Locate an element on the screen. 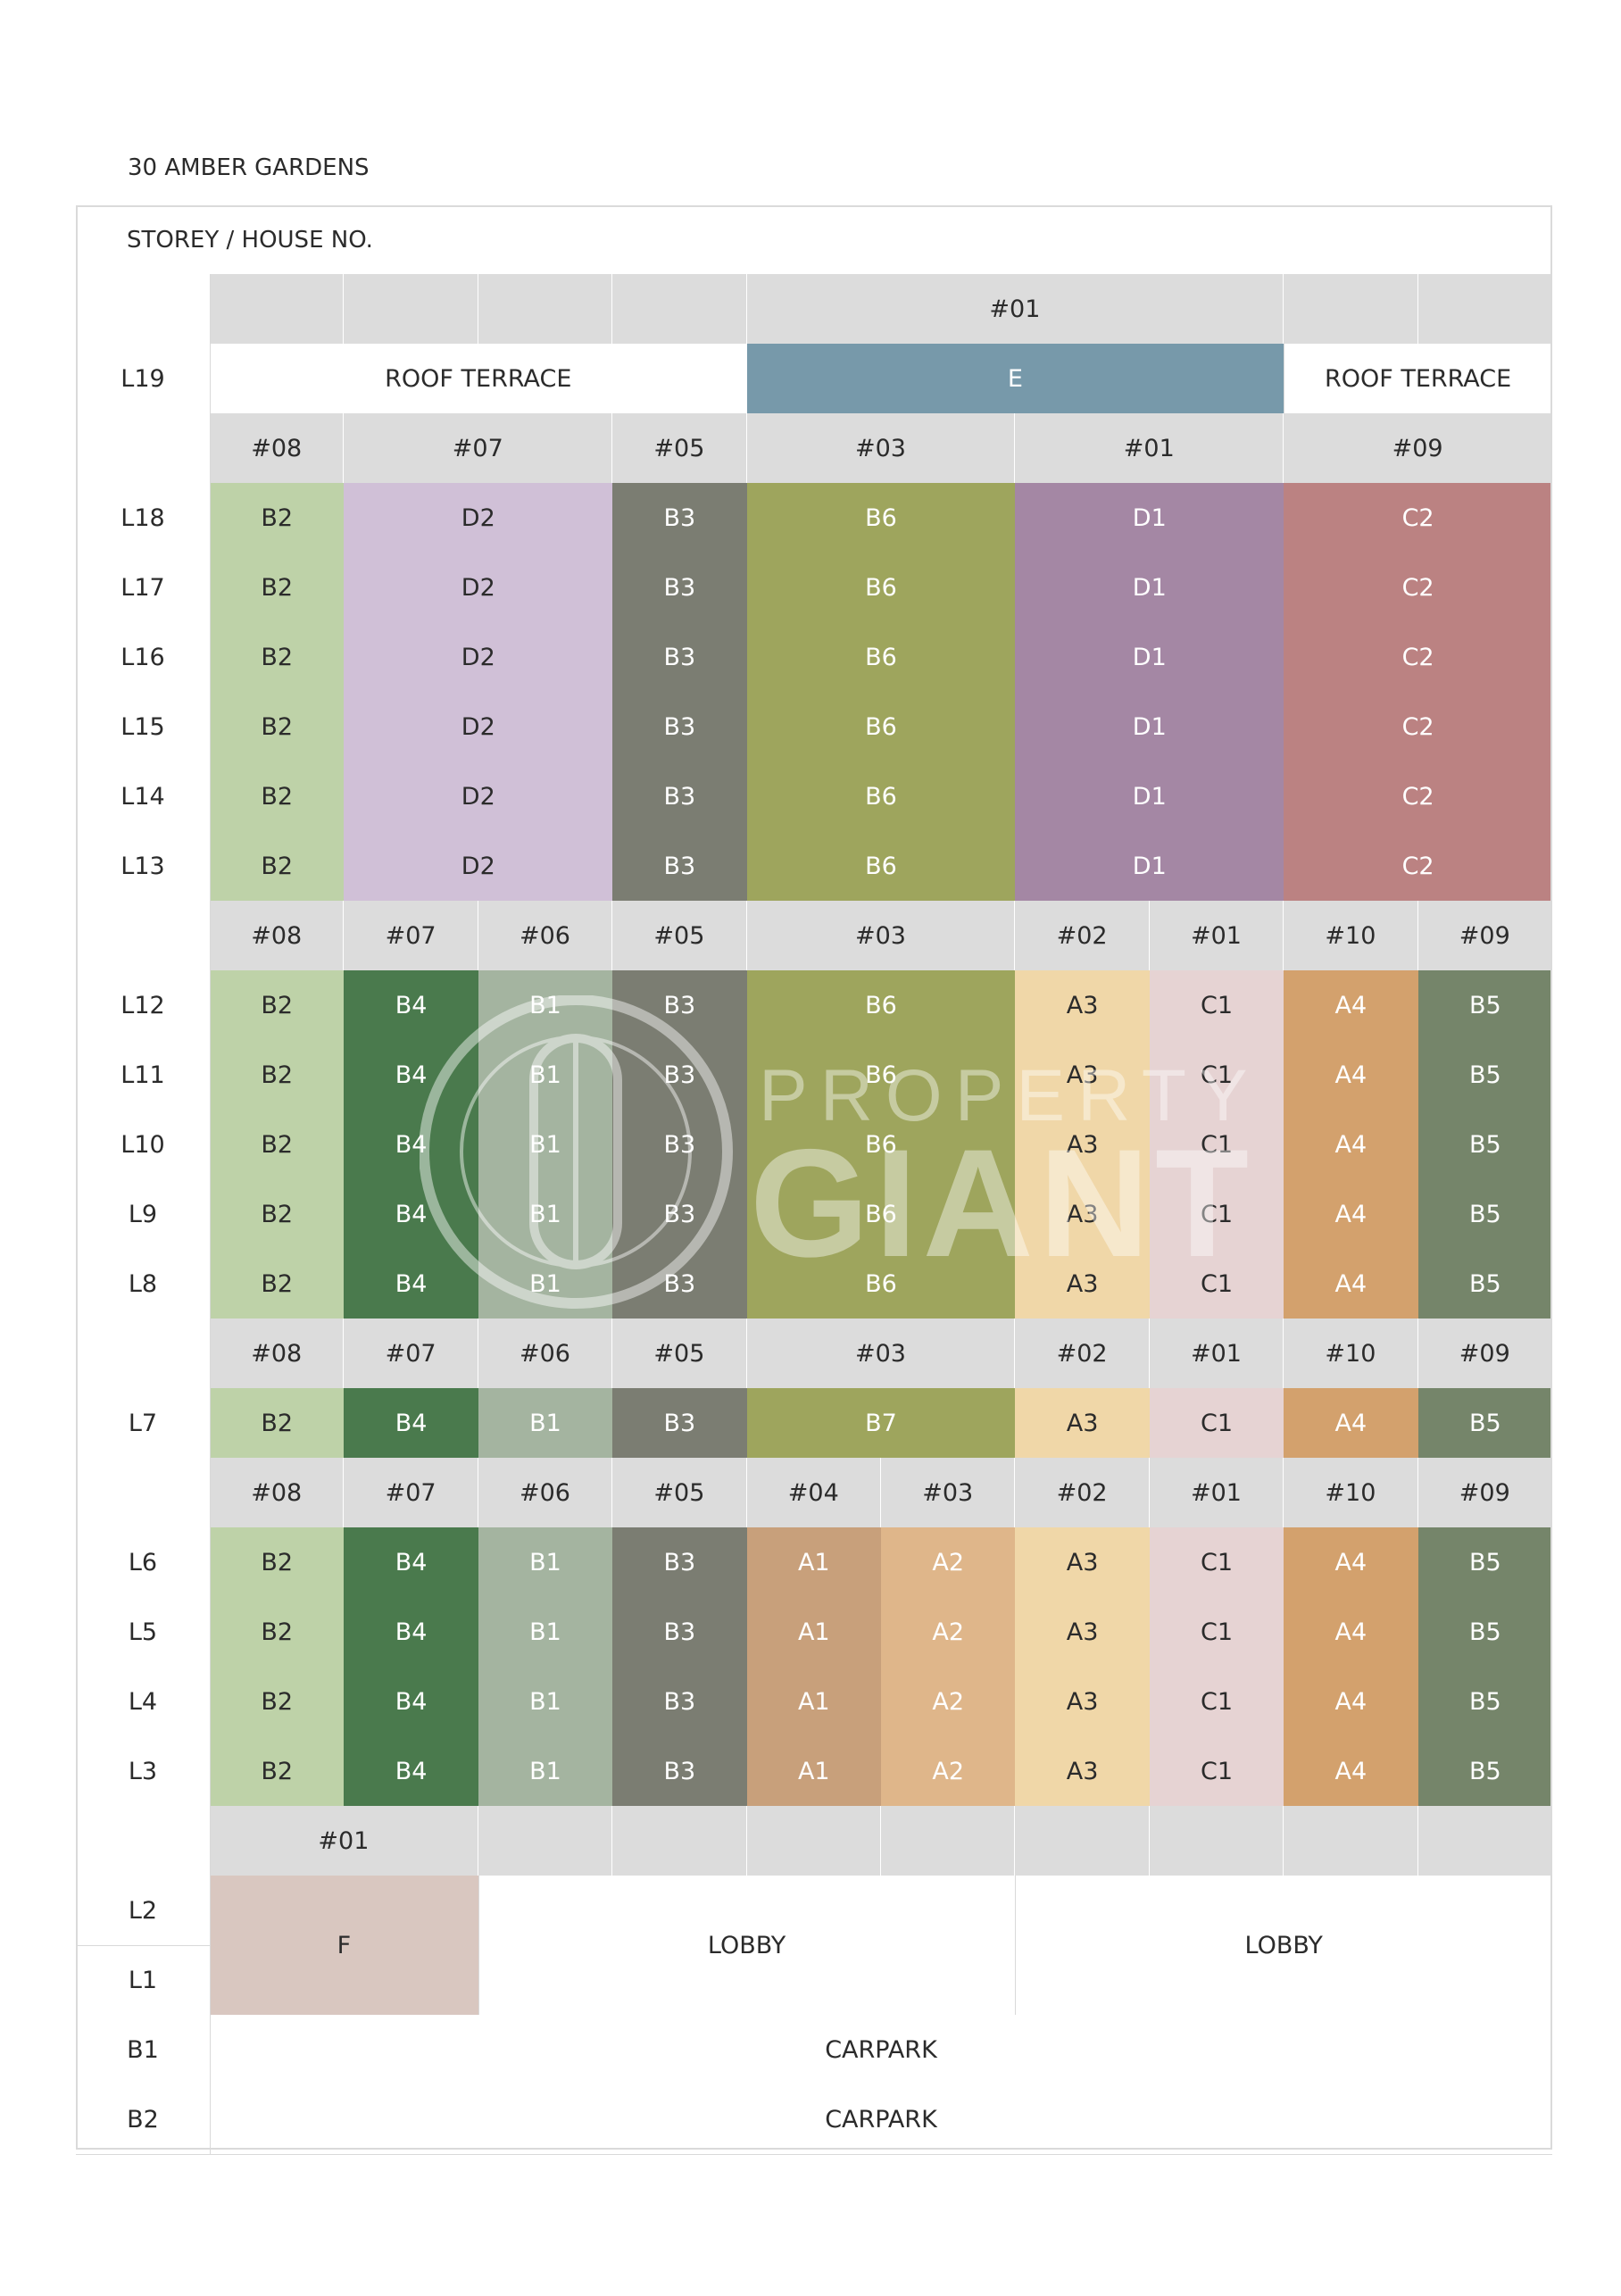 The height and width of the screenshot is (2296, 1621). storey-label-b2: B2 is located at coordinates (143, 2119).